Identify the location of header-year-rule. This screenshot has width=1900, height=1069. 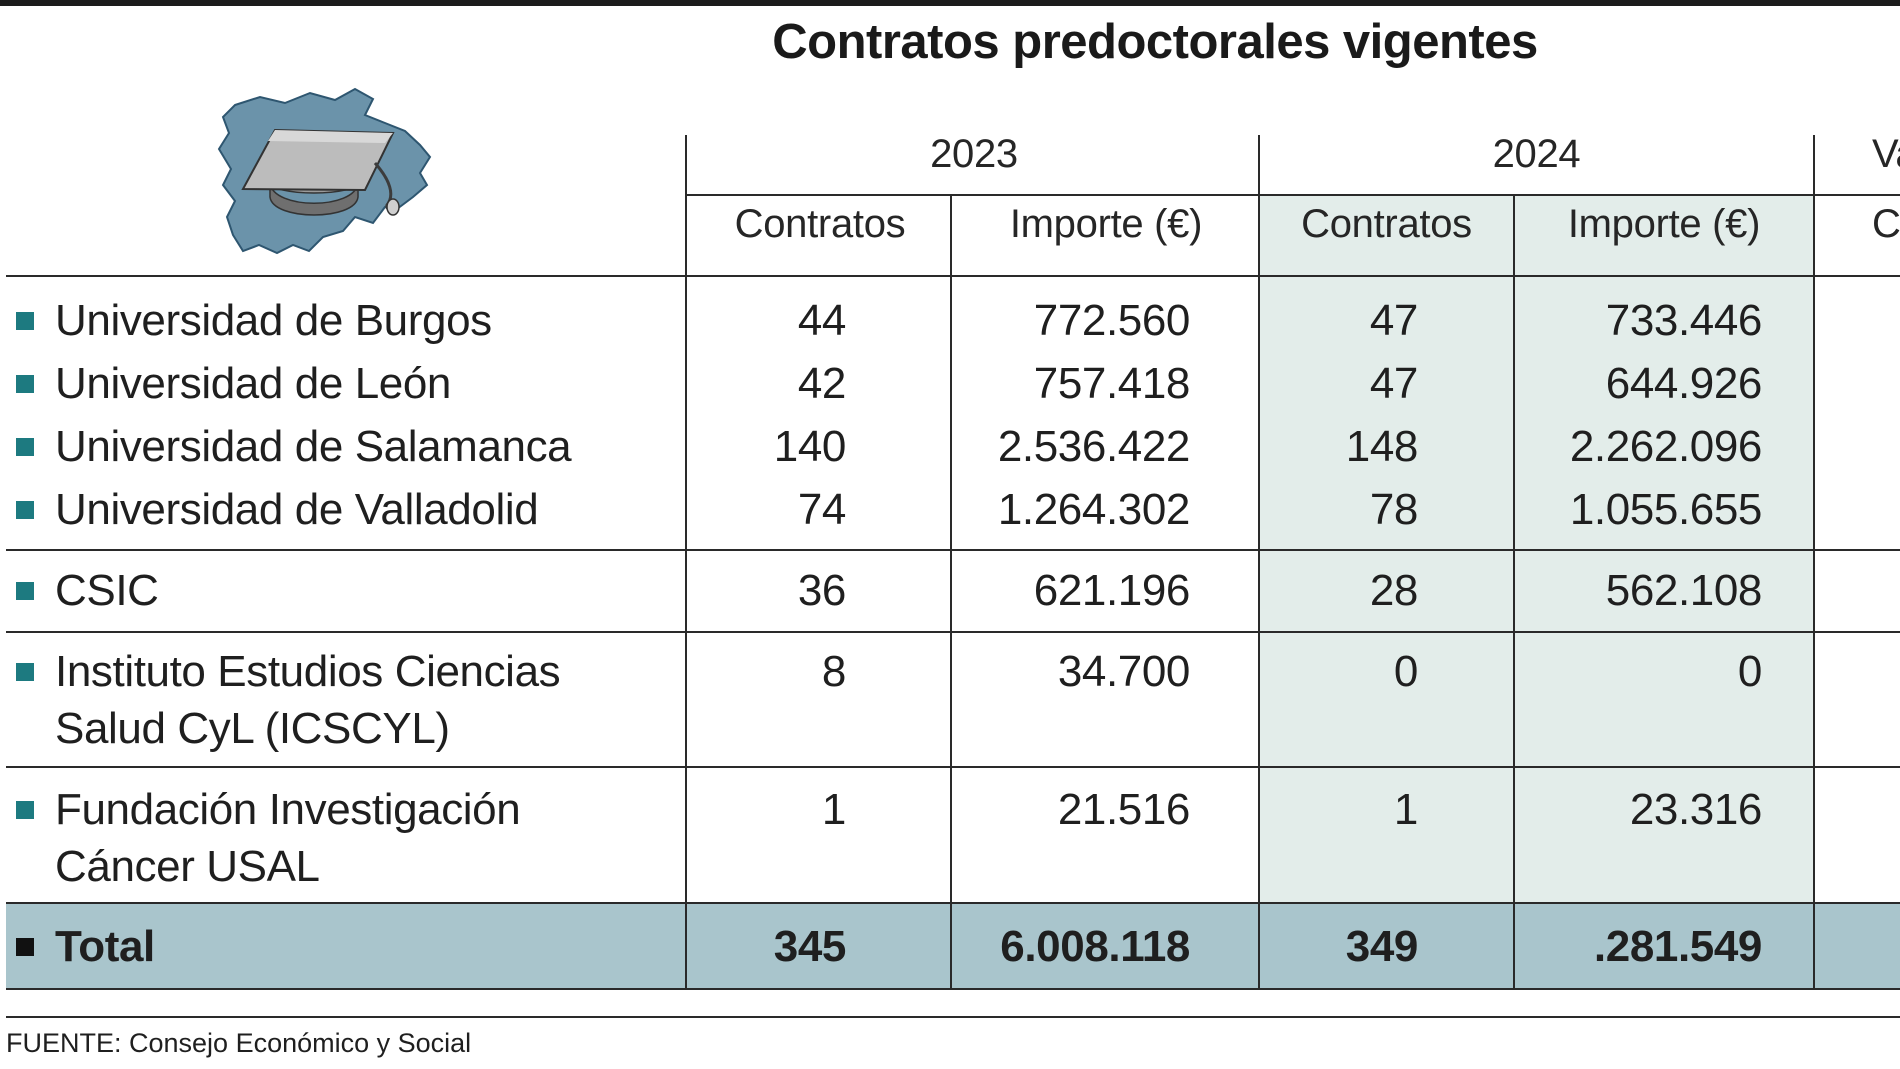
(1293, 195).